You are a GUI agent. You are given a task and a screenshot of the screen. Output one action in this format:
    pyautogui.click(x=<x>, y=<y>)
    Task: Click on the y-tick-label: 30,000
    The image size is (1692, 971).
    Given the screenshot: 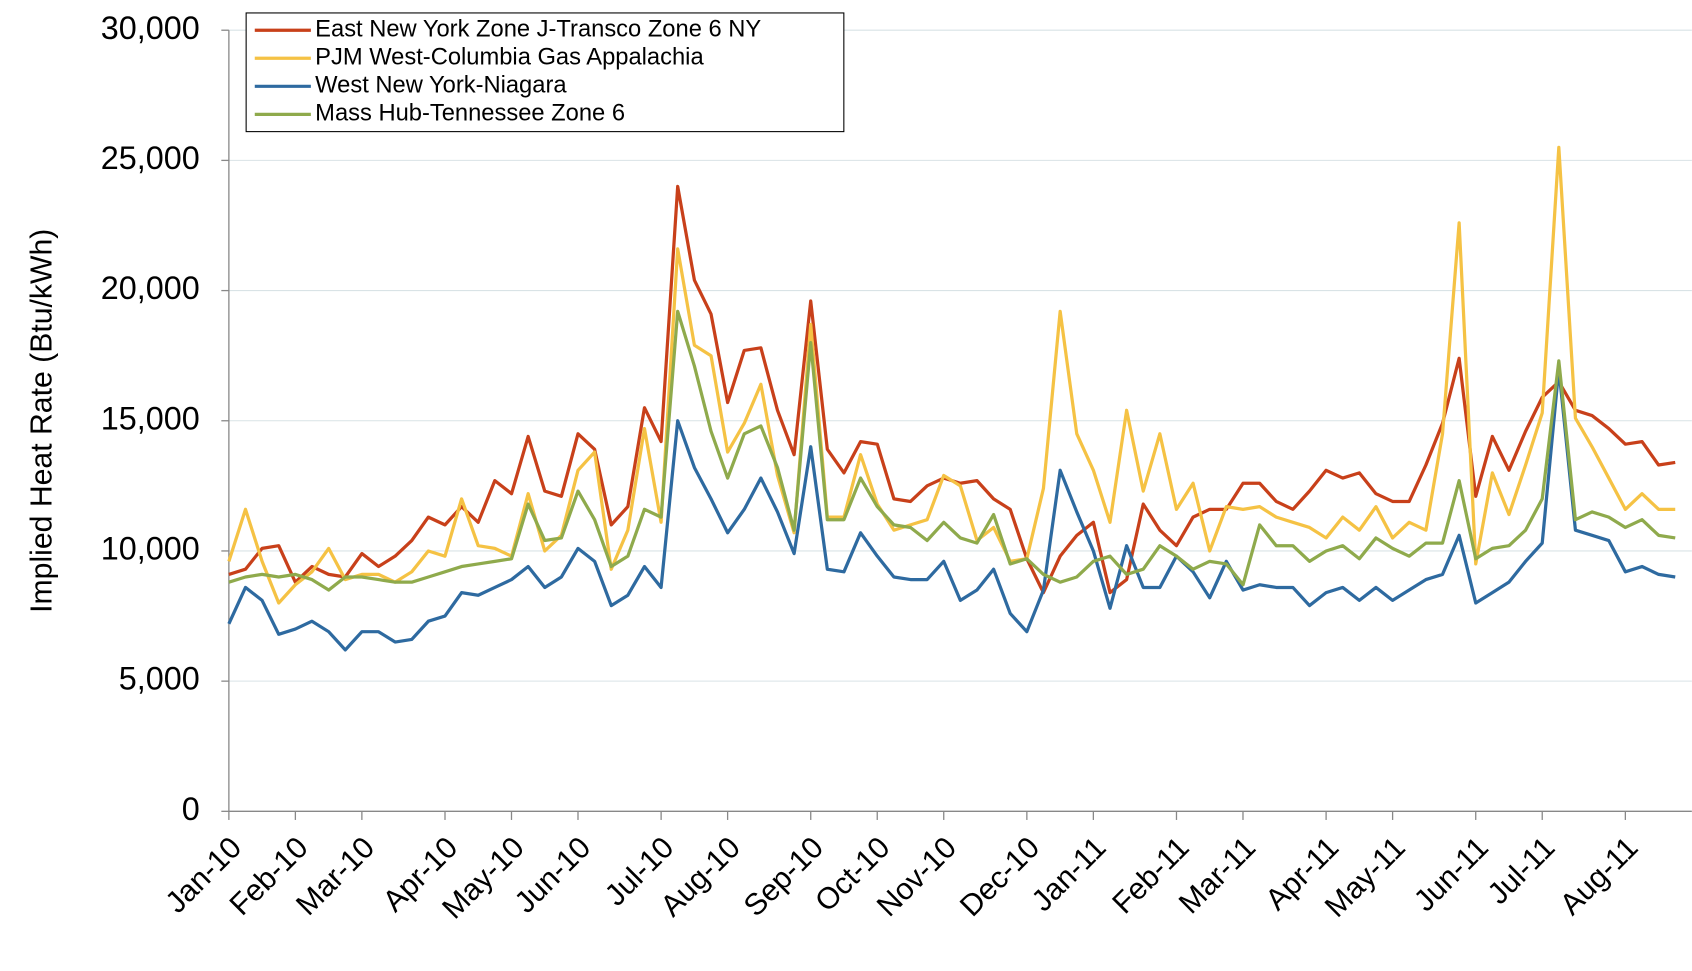 What is the action you would take?
    pyautogui.click(x=150, y=28)
    